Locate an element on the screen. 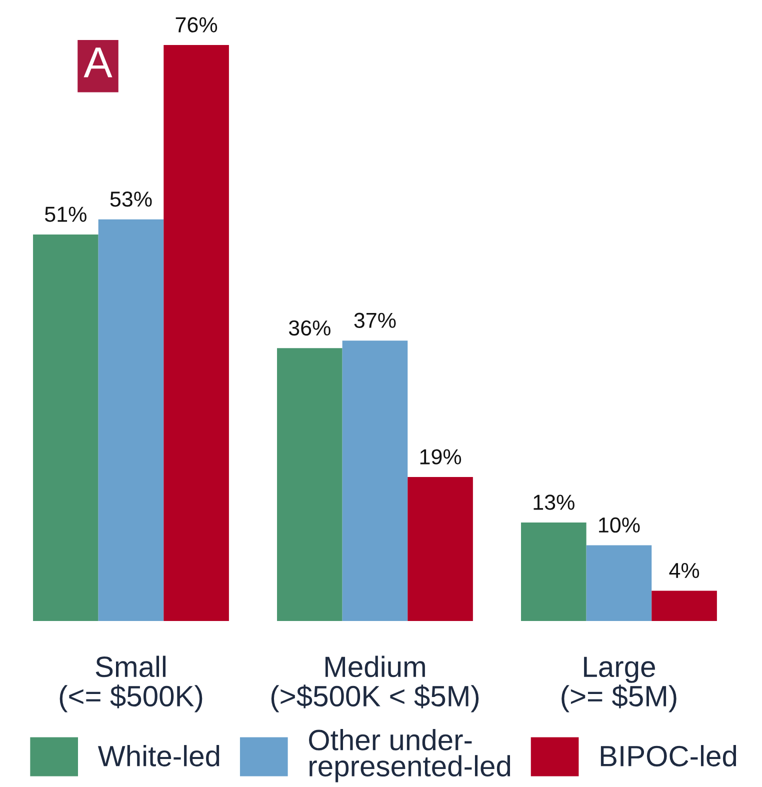  data-label: 53% is located at coordinates (131, 199).